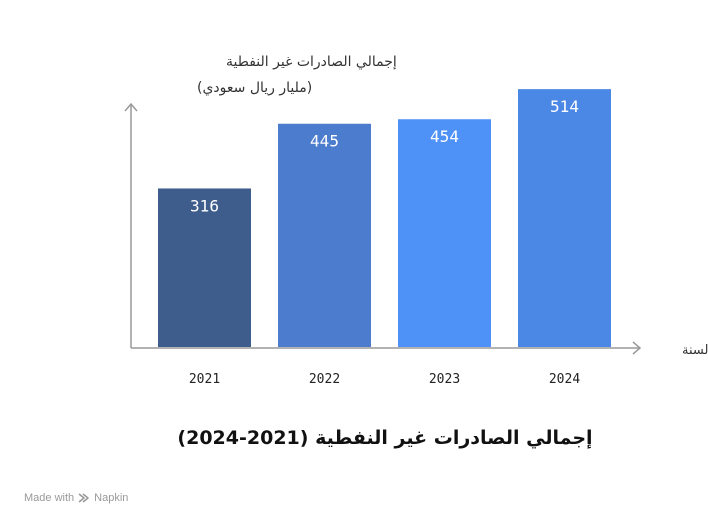 The image size is (708, 528). Describe the element at coordinates (384, 379) in the screenshot. I see `x-tick-labels-group: 2021 2022 2023 2024` at that location.